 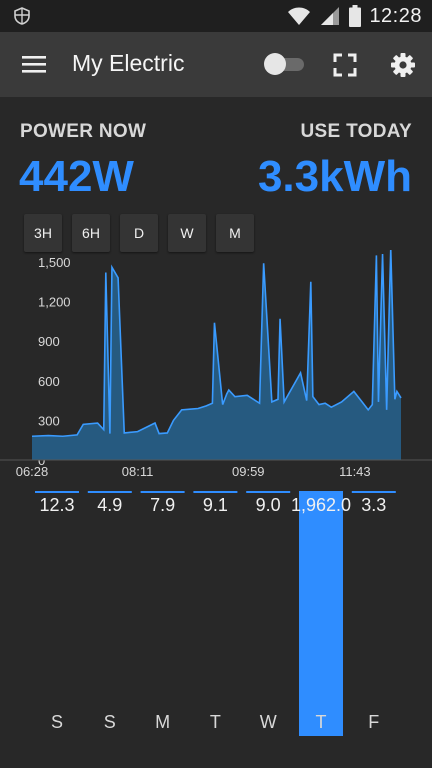 I want to click on x-tick-label: 08:11, so click(x=138, y=471).